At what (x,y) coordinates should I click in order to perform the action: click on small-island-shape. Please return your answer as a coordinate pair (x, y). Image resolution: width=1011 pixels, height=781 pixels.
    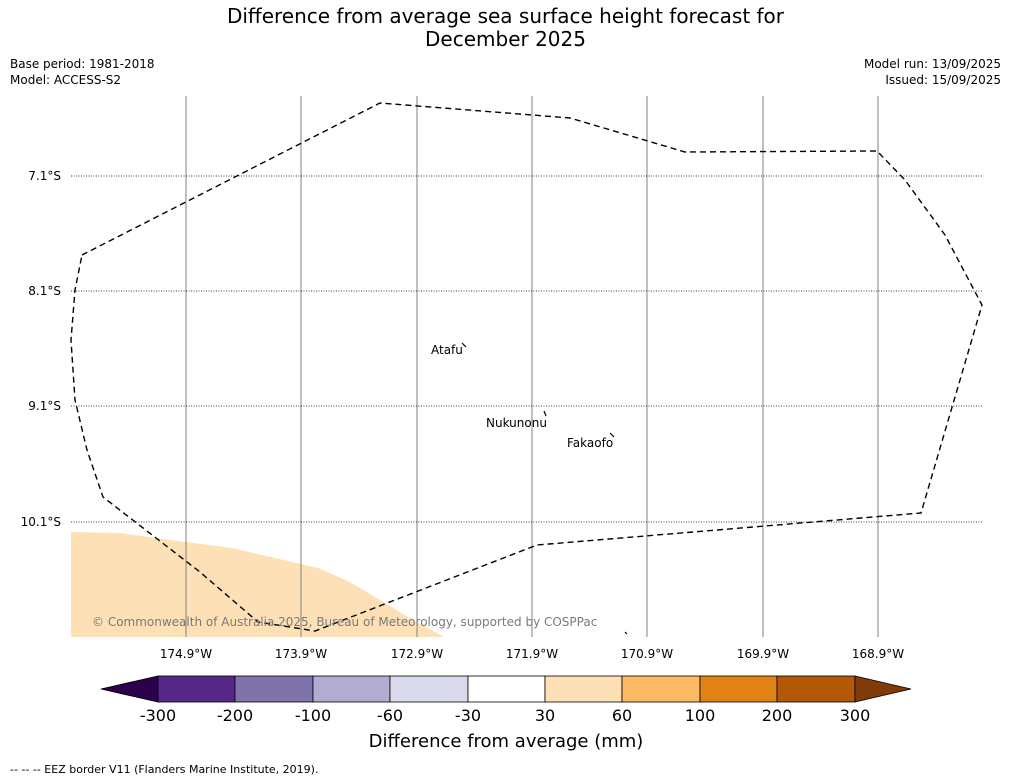
    Looking at the image, I should click on (626, 633).